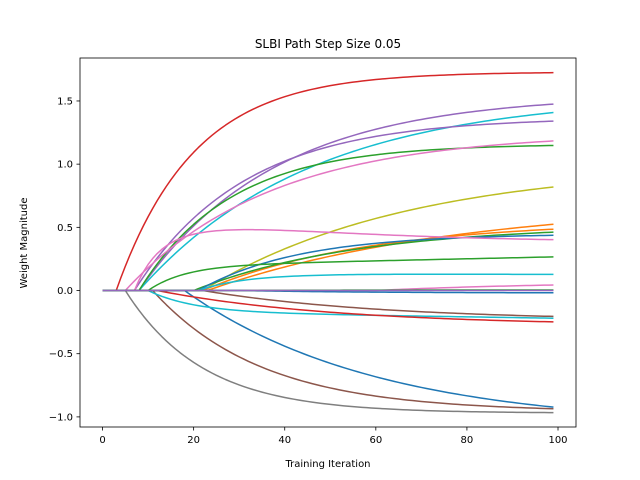 This screenshot has height=480, width=640. What do you see at coordinates (61, 417) in the screenshot?
I see `y-tick-label: −1.0` at bounding box center [61, 417].